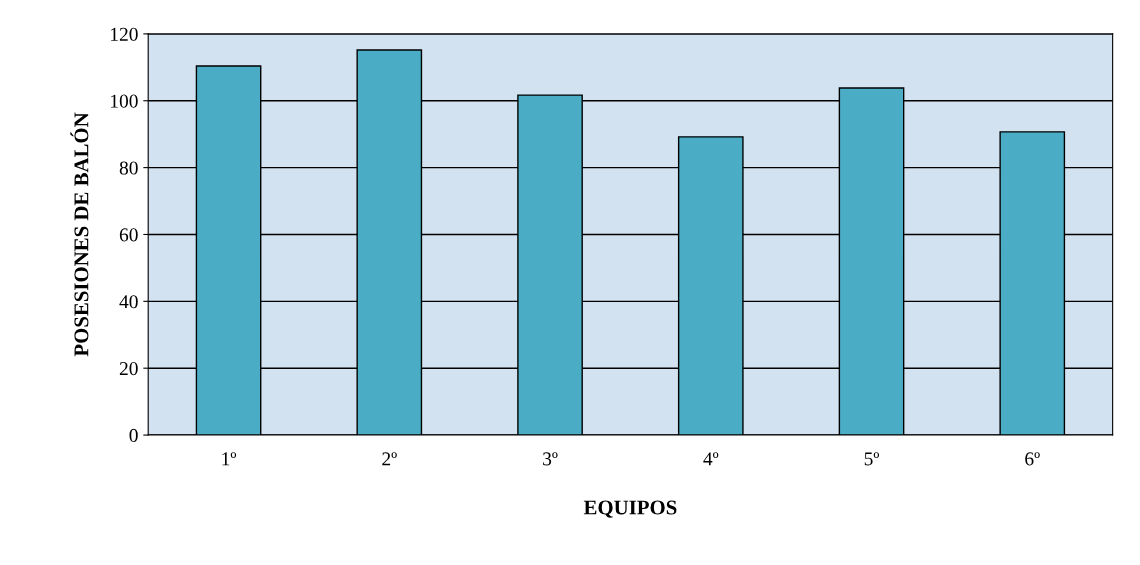  Describe the element at coordinates (229, 459) in the screenshot. I see `x-tick-label: 1º` at that location.